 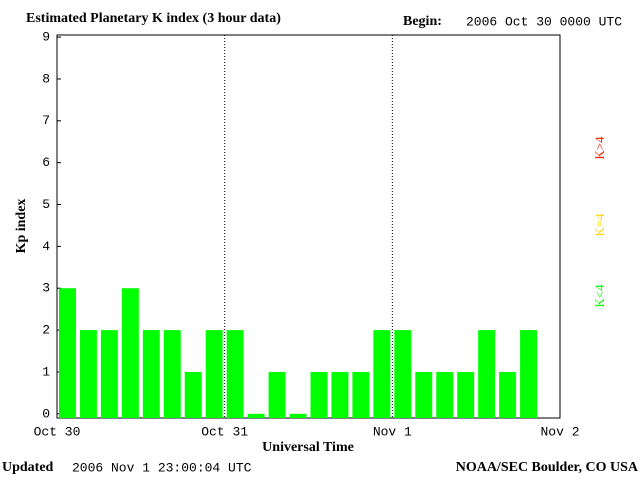 What do you see at coordinates (46, 288) in the screenshot?
I see `y-tick-label: 3` at bounding box center [46, 288].